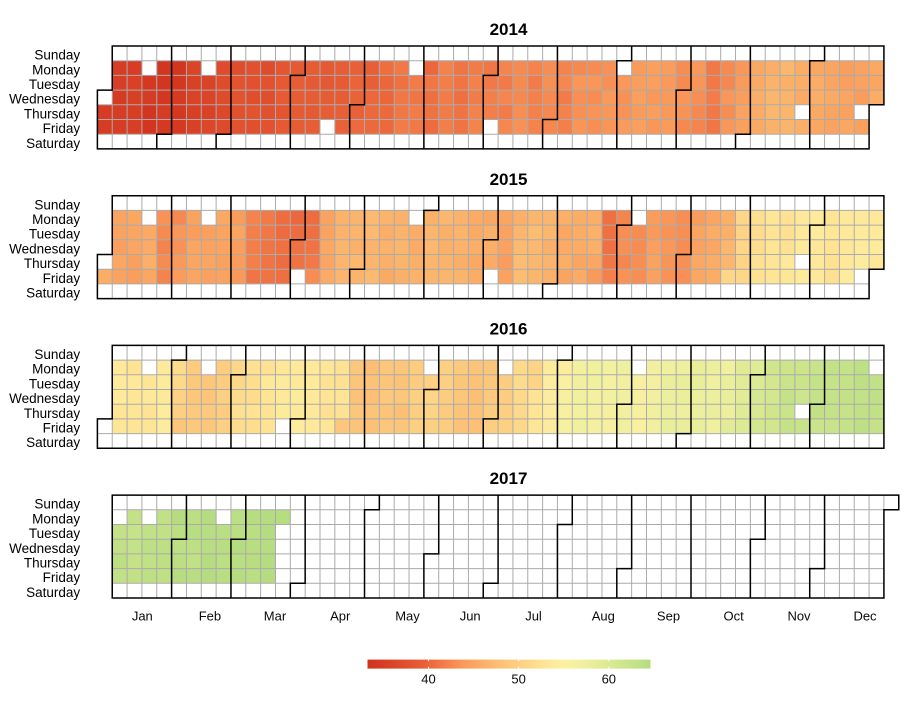 Image resolution: width=918 pixels, height=709 pixels. Describe the element at coordinates (340, 616) in the screenshot. I see `svg-text: Apr` at that location.